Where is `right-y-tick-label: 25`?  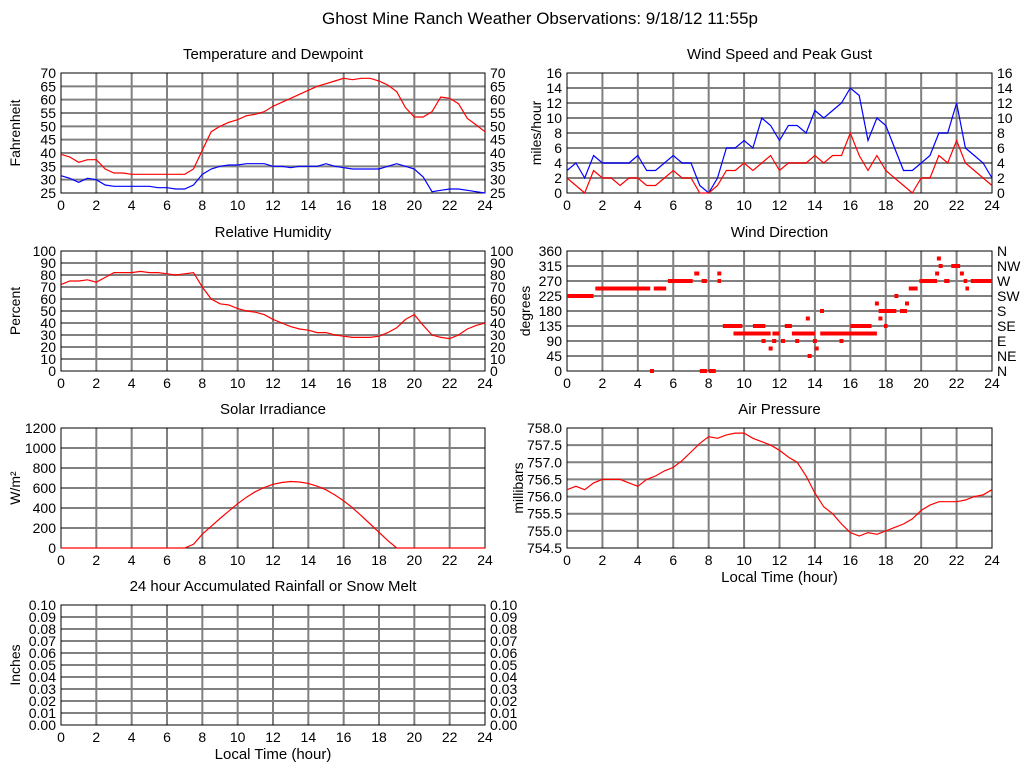
right-y-tick-label: 25 is located at coordinates (498, 193).